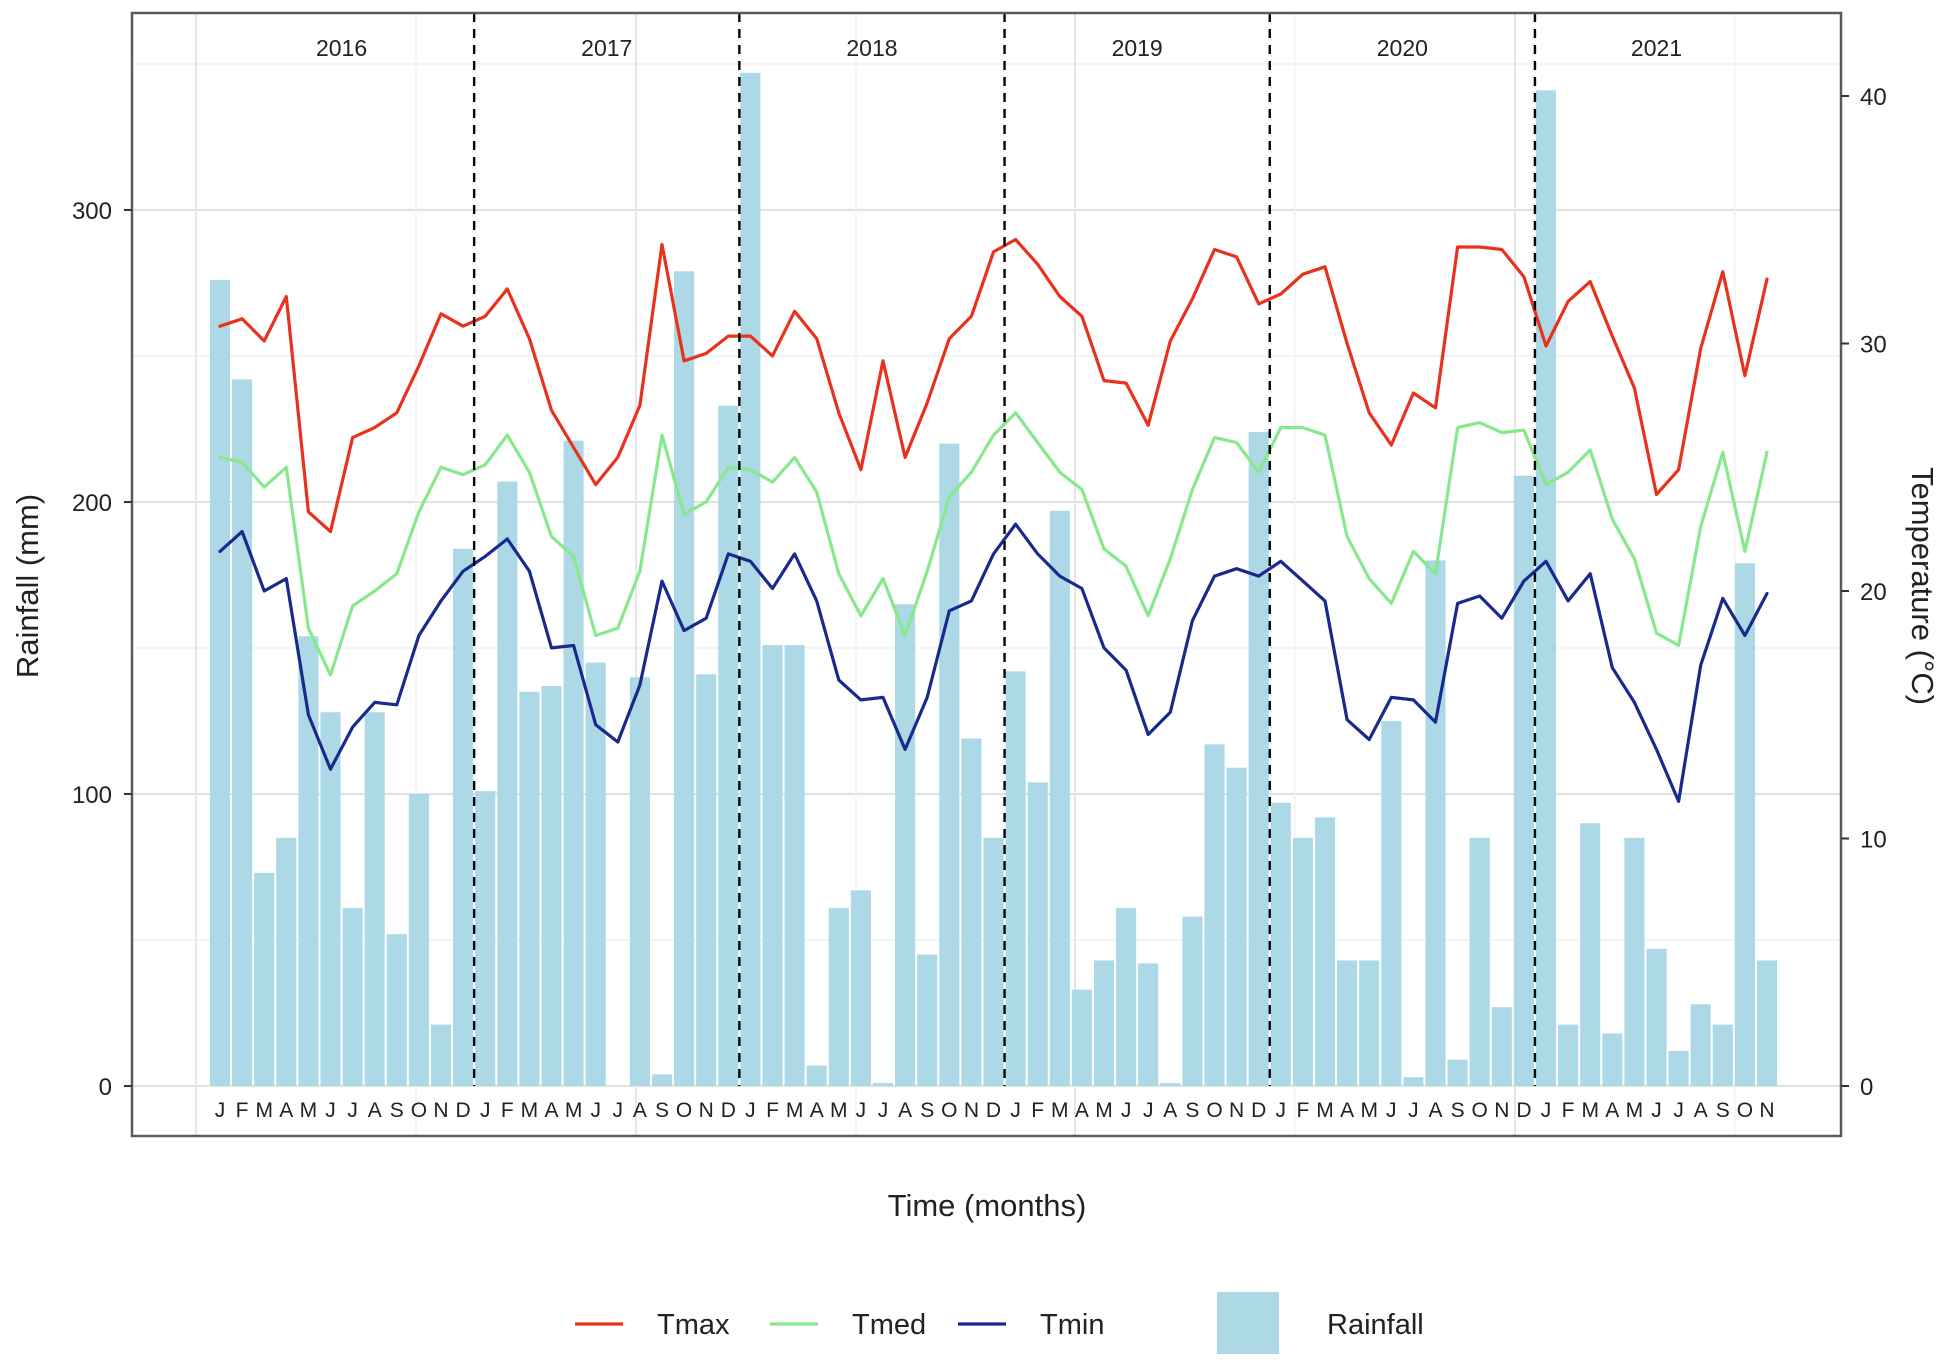  What do you see at coordinates (606, 48) in the screenshot?
I see `year-label: 2017` at bounding box center [606, 48].